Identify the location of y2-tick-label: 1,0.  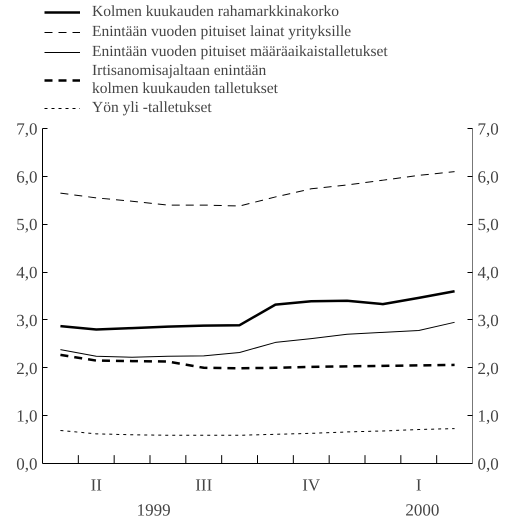
(488, 416).